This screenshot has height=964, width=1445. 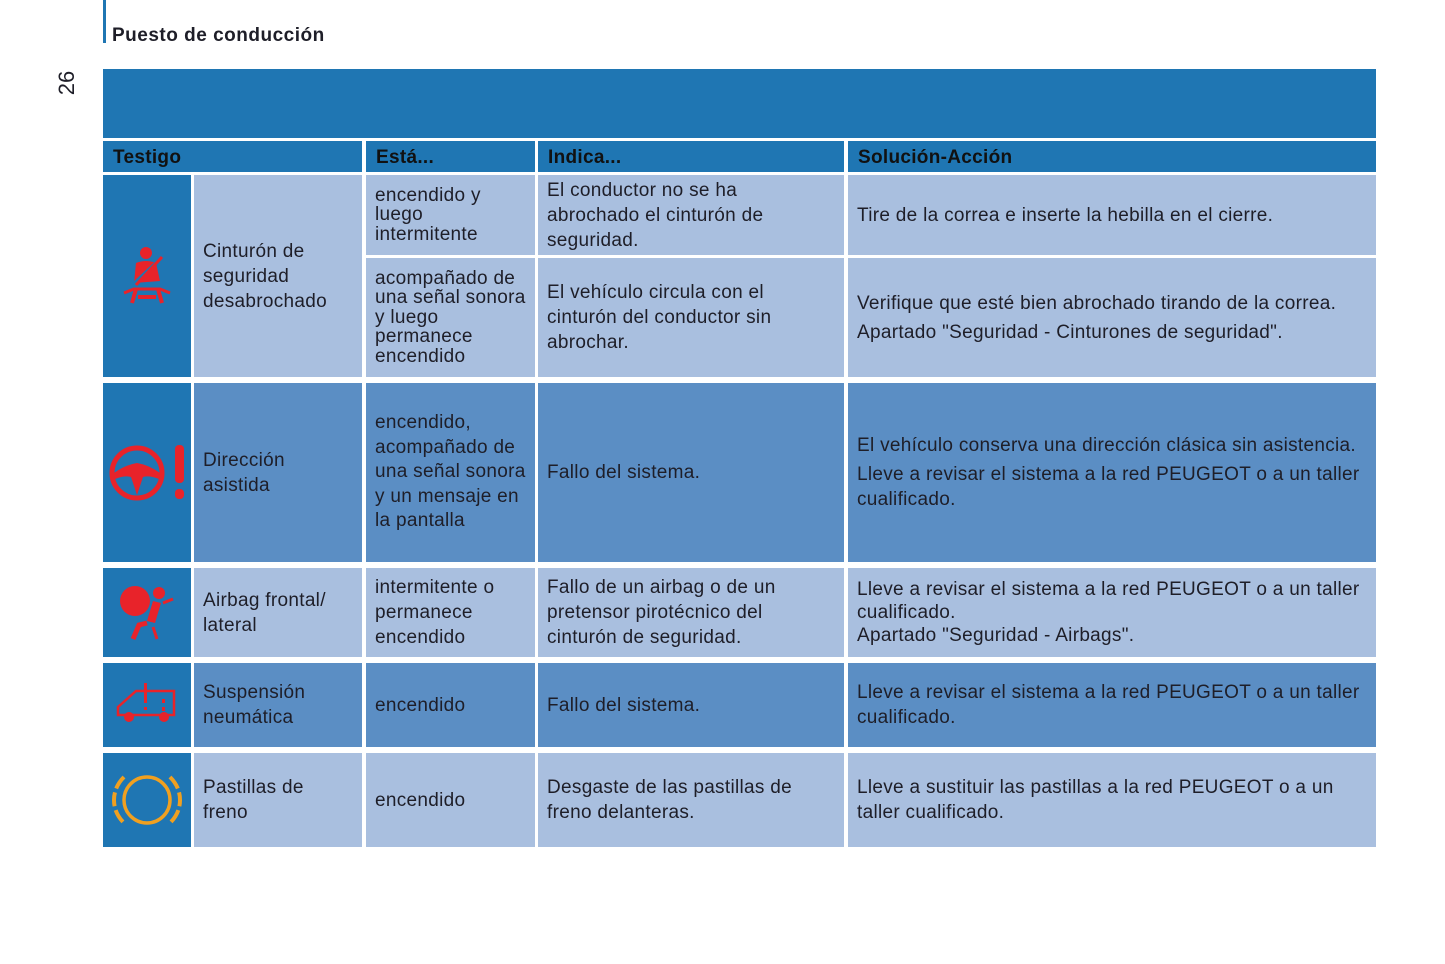 I want to click on brake-pads-icon, so click(x=147, y=800).